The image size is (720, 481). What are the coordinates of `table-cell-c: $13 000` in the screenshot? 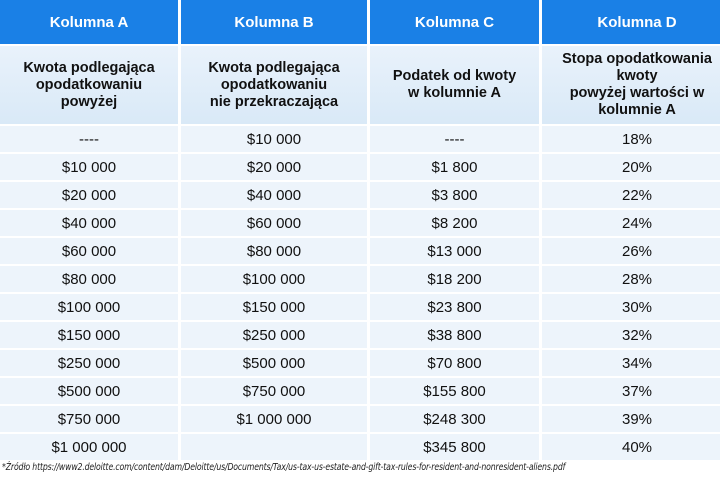 It's located at (454, 251).